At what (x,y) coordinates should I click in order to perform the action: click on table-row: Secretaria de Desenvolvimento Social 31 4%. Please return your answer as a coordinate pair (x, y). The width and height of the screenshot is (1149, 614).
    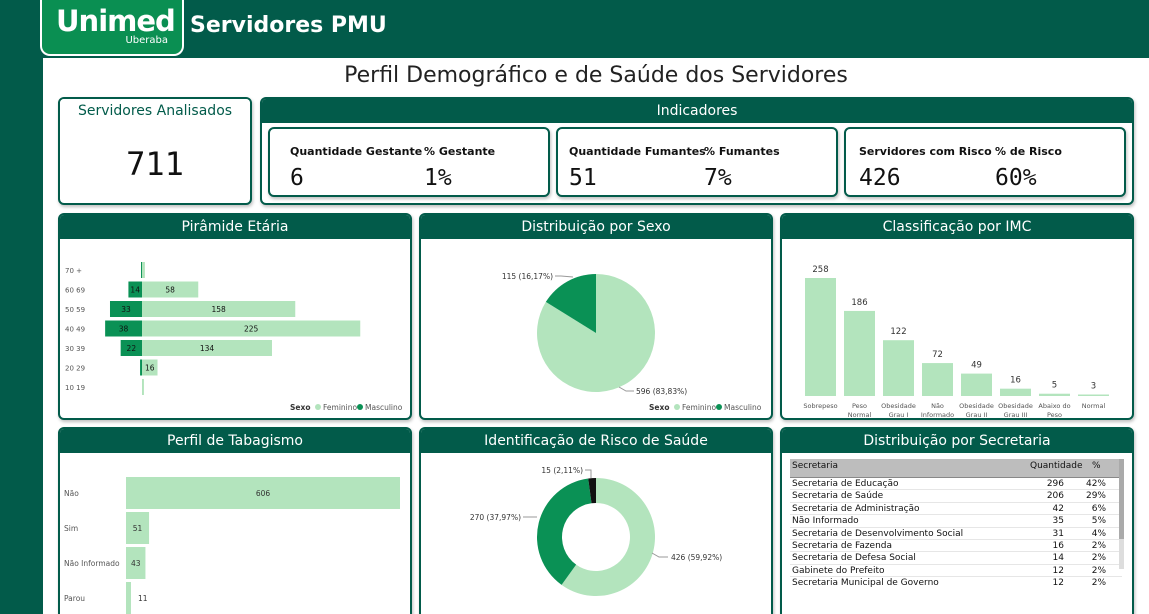
    Looking at the image, I should click on (956, 534).